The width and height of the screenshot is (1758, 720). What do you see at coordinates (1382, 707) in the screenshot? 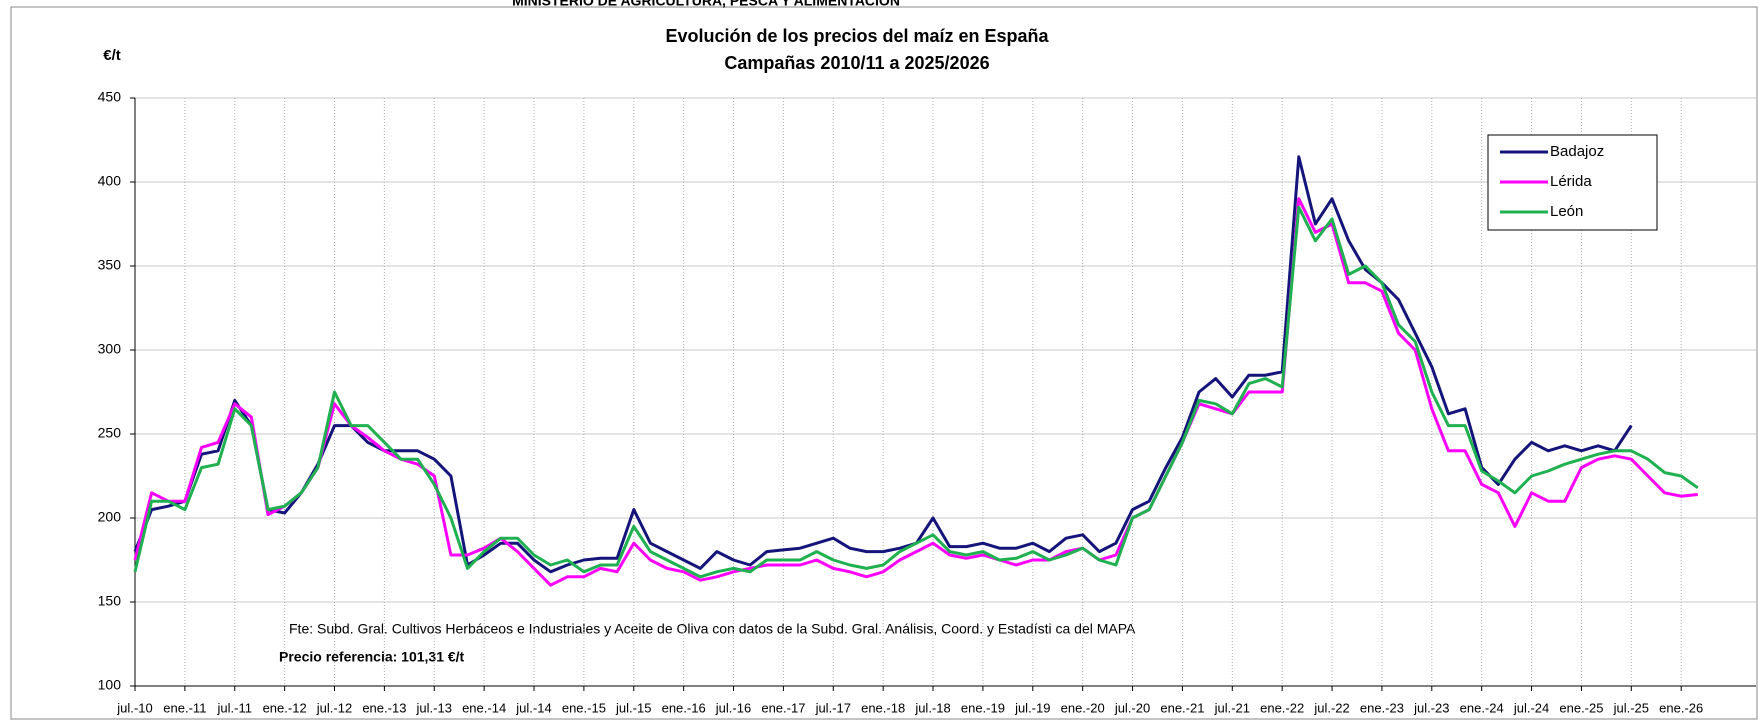
I see `x-tick-label: ene.-23` at bounding box center [1382, 707].